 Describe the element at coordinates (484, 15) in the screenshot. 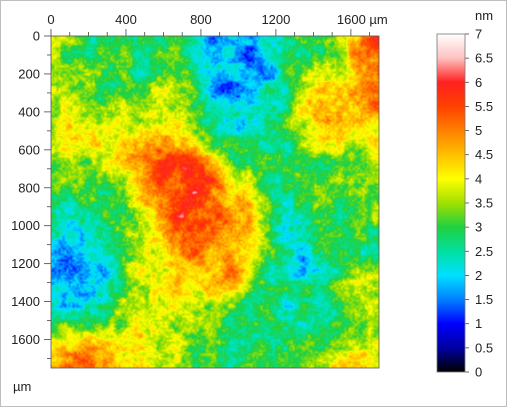

I see `colorbar-unit-label: nm` at that location.